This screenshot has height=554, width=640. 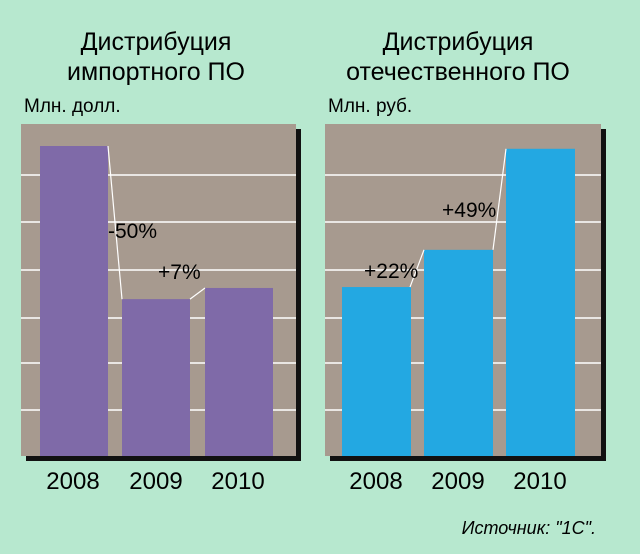 What do you see at coordinates (155, 481) in the screenshot?
I see `chart-import-x-tick-2009: 2009` at bounding box center [155, 481].